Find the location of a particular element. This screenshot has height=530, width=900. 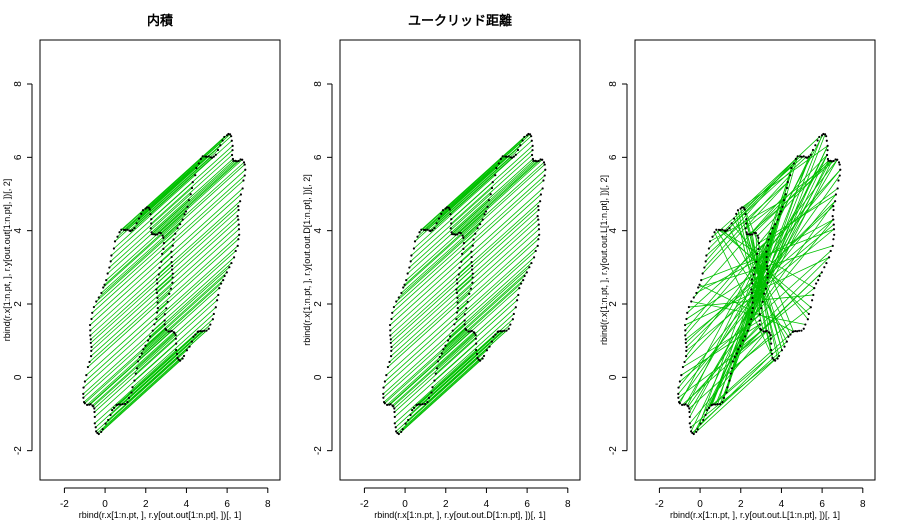

plot-marks is located at coordinates (164, 284).